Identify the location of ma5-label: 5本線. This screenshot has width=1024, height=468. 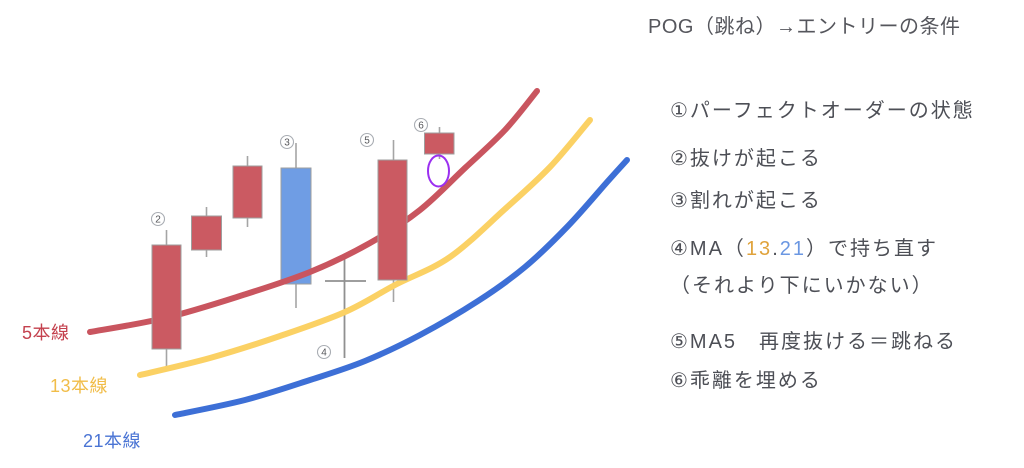
(46, 333).